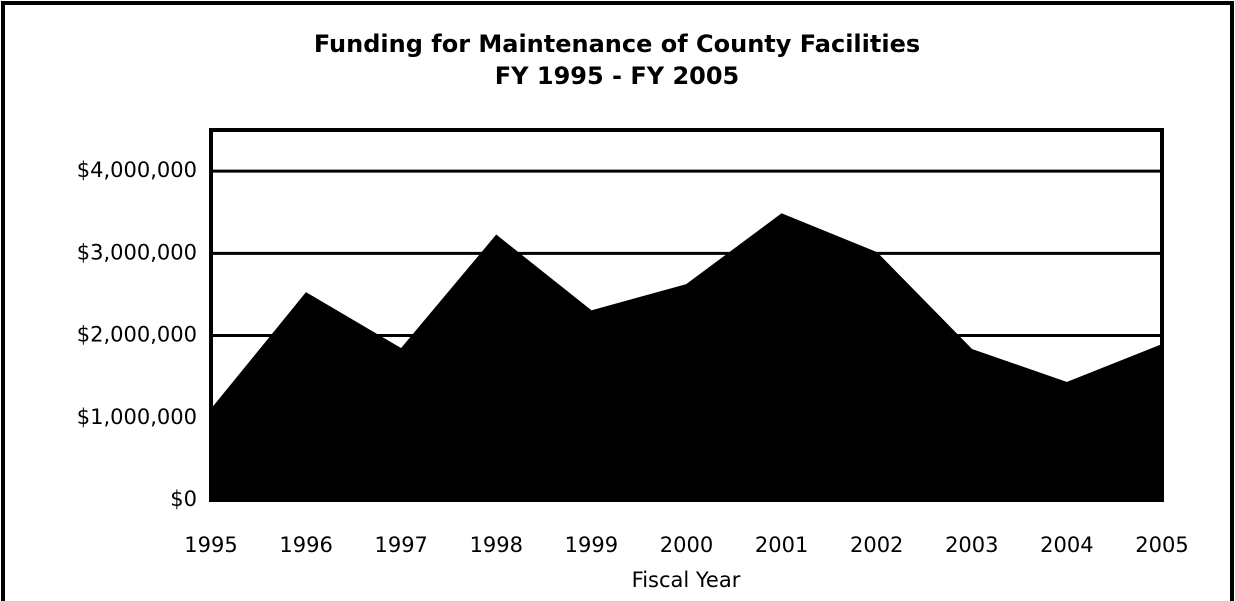 The height and width of the screenshot is (601, 1235). I want to click on x-tick-label: 1998, so click(496, 545).